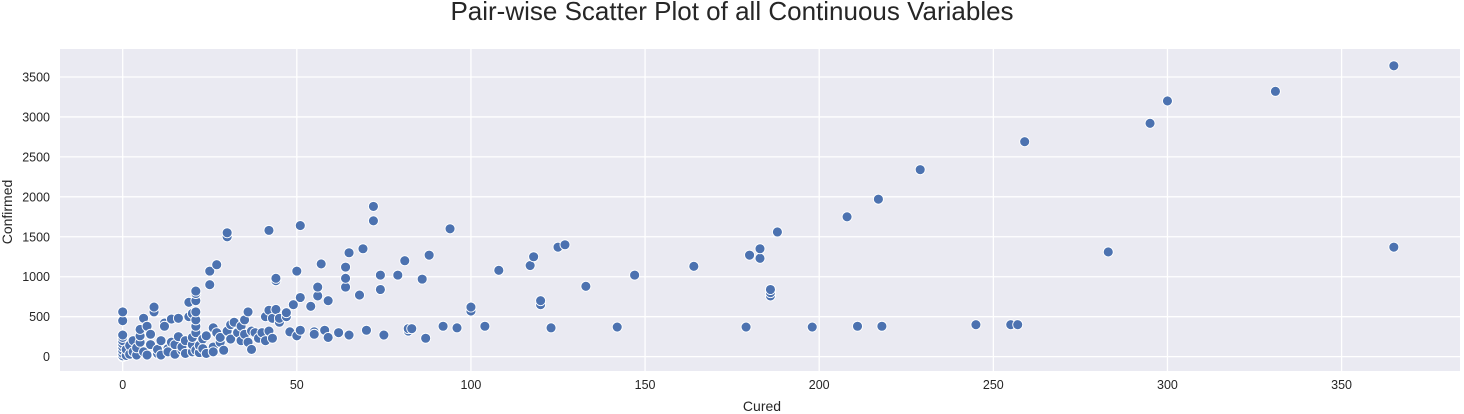  Describe the element at coordinates (36, 237) in the screenshot. I see `y-tick-label: 1500` at that location.